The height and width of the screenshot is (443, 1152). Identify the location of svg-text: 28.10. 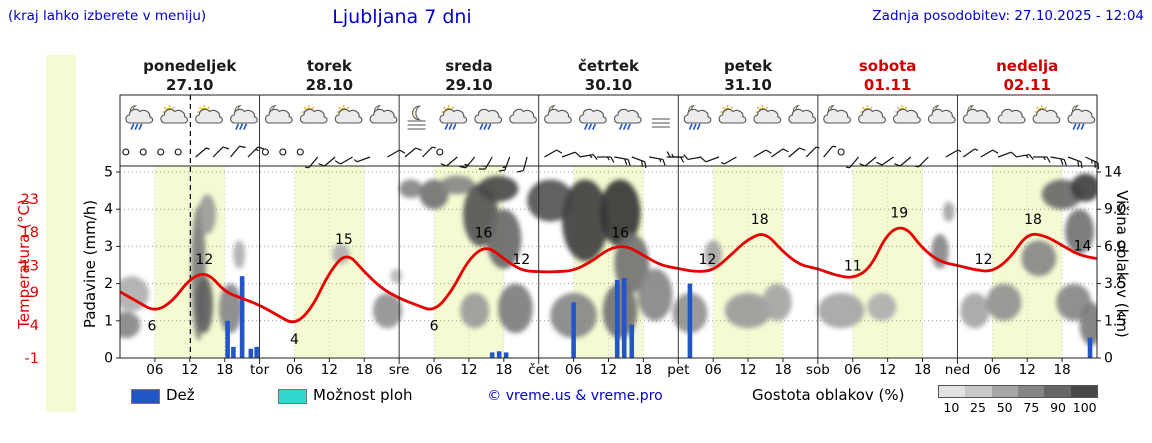
(329, 85).